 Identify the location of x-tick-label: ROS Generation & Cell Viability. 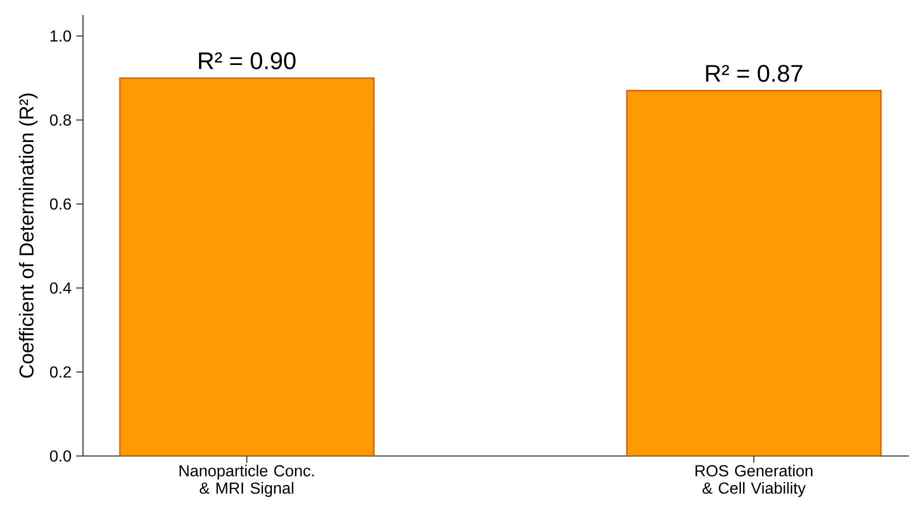
(754, 480).